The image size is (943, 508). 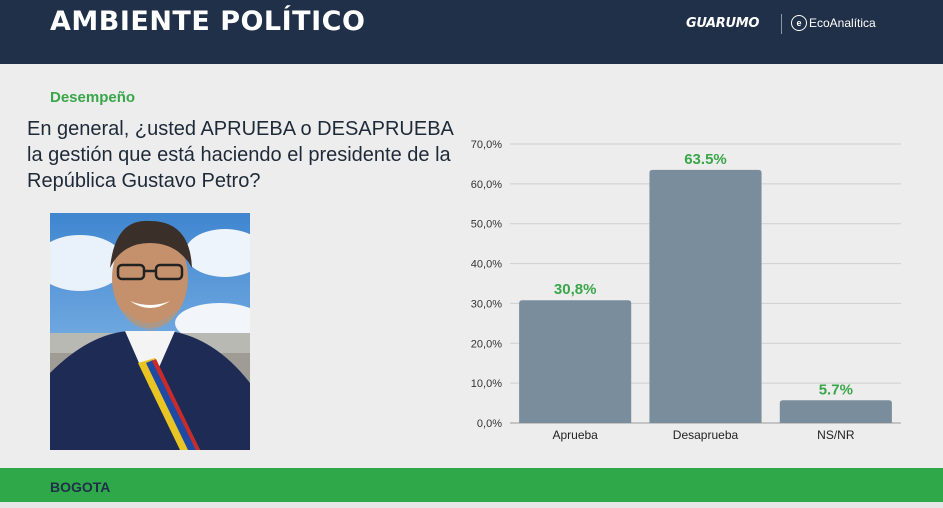 I want to click on x-tick-label: Aprueba, so click(x=575, y=435).